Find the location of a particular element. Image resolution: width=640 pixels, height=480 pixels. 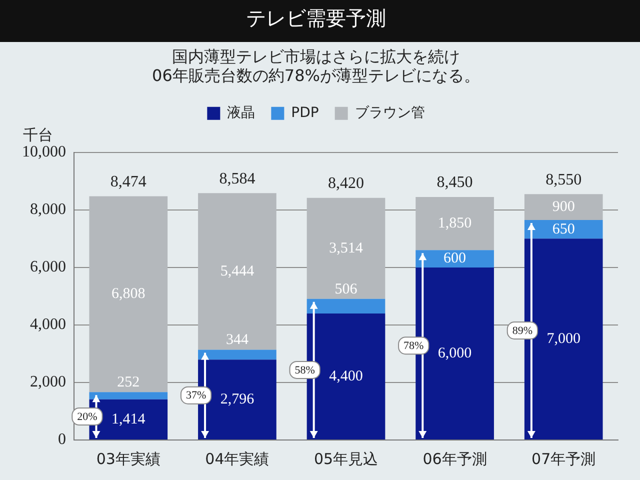

total-label: 8,474 is located at coordinates (128, 181).